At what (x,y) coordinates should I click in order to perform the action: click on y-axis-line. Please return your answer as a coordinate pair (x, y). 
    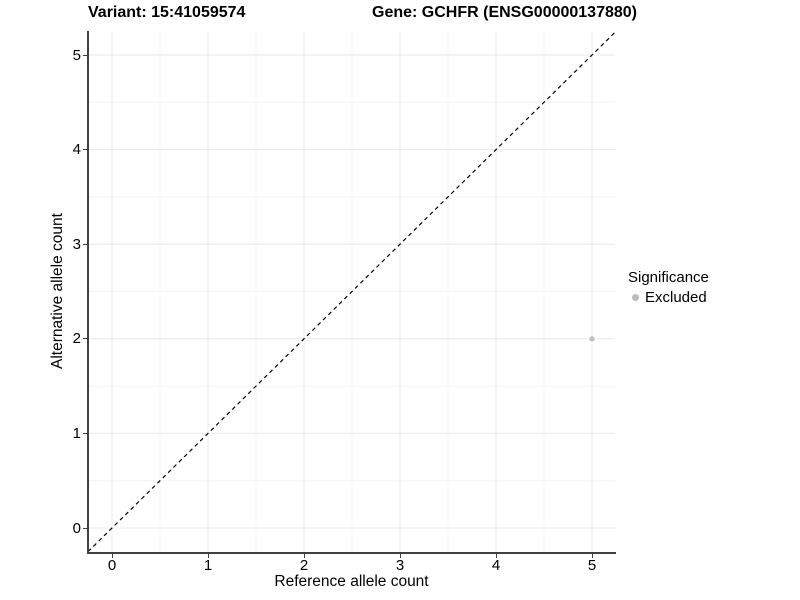
    Looking at the image, I should click on (87, 292).